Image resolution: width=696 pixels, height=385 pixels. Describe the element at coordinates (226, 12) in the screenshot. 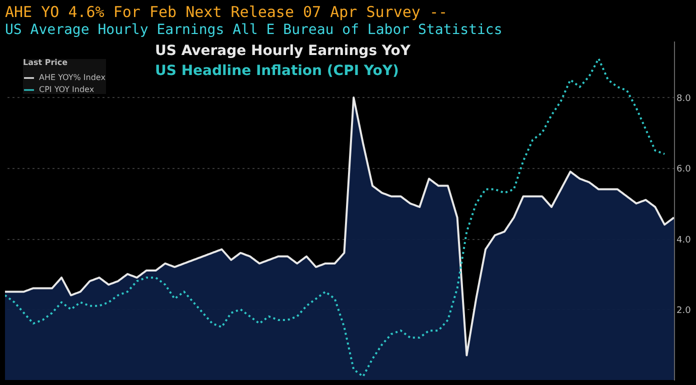

I see `chart-title: AHE YO 4.6% For Feb Next Release 07 Apr Survey --` at that location.